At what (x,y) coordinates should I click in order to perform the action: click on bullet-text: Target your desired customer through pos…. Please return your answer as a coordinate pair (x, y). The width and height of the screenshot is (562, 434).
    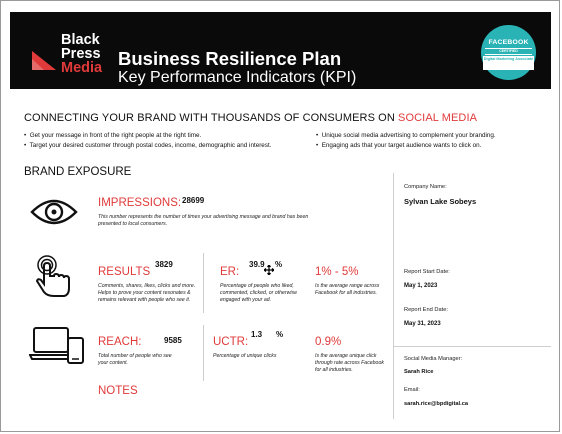
    Looking at the image, I should click on (150, 145).